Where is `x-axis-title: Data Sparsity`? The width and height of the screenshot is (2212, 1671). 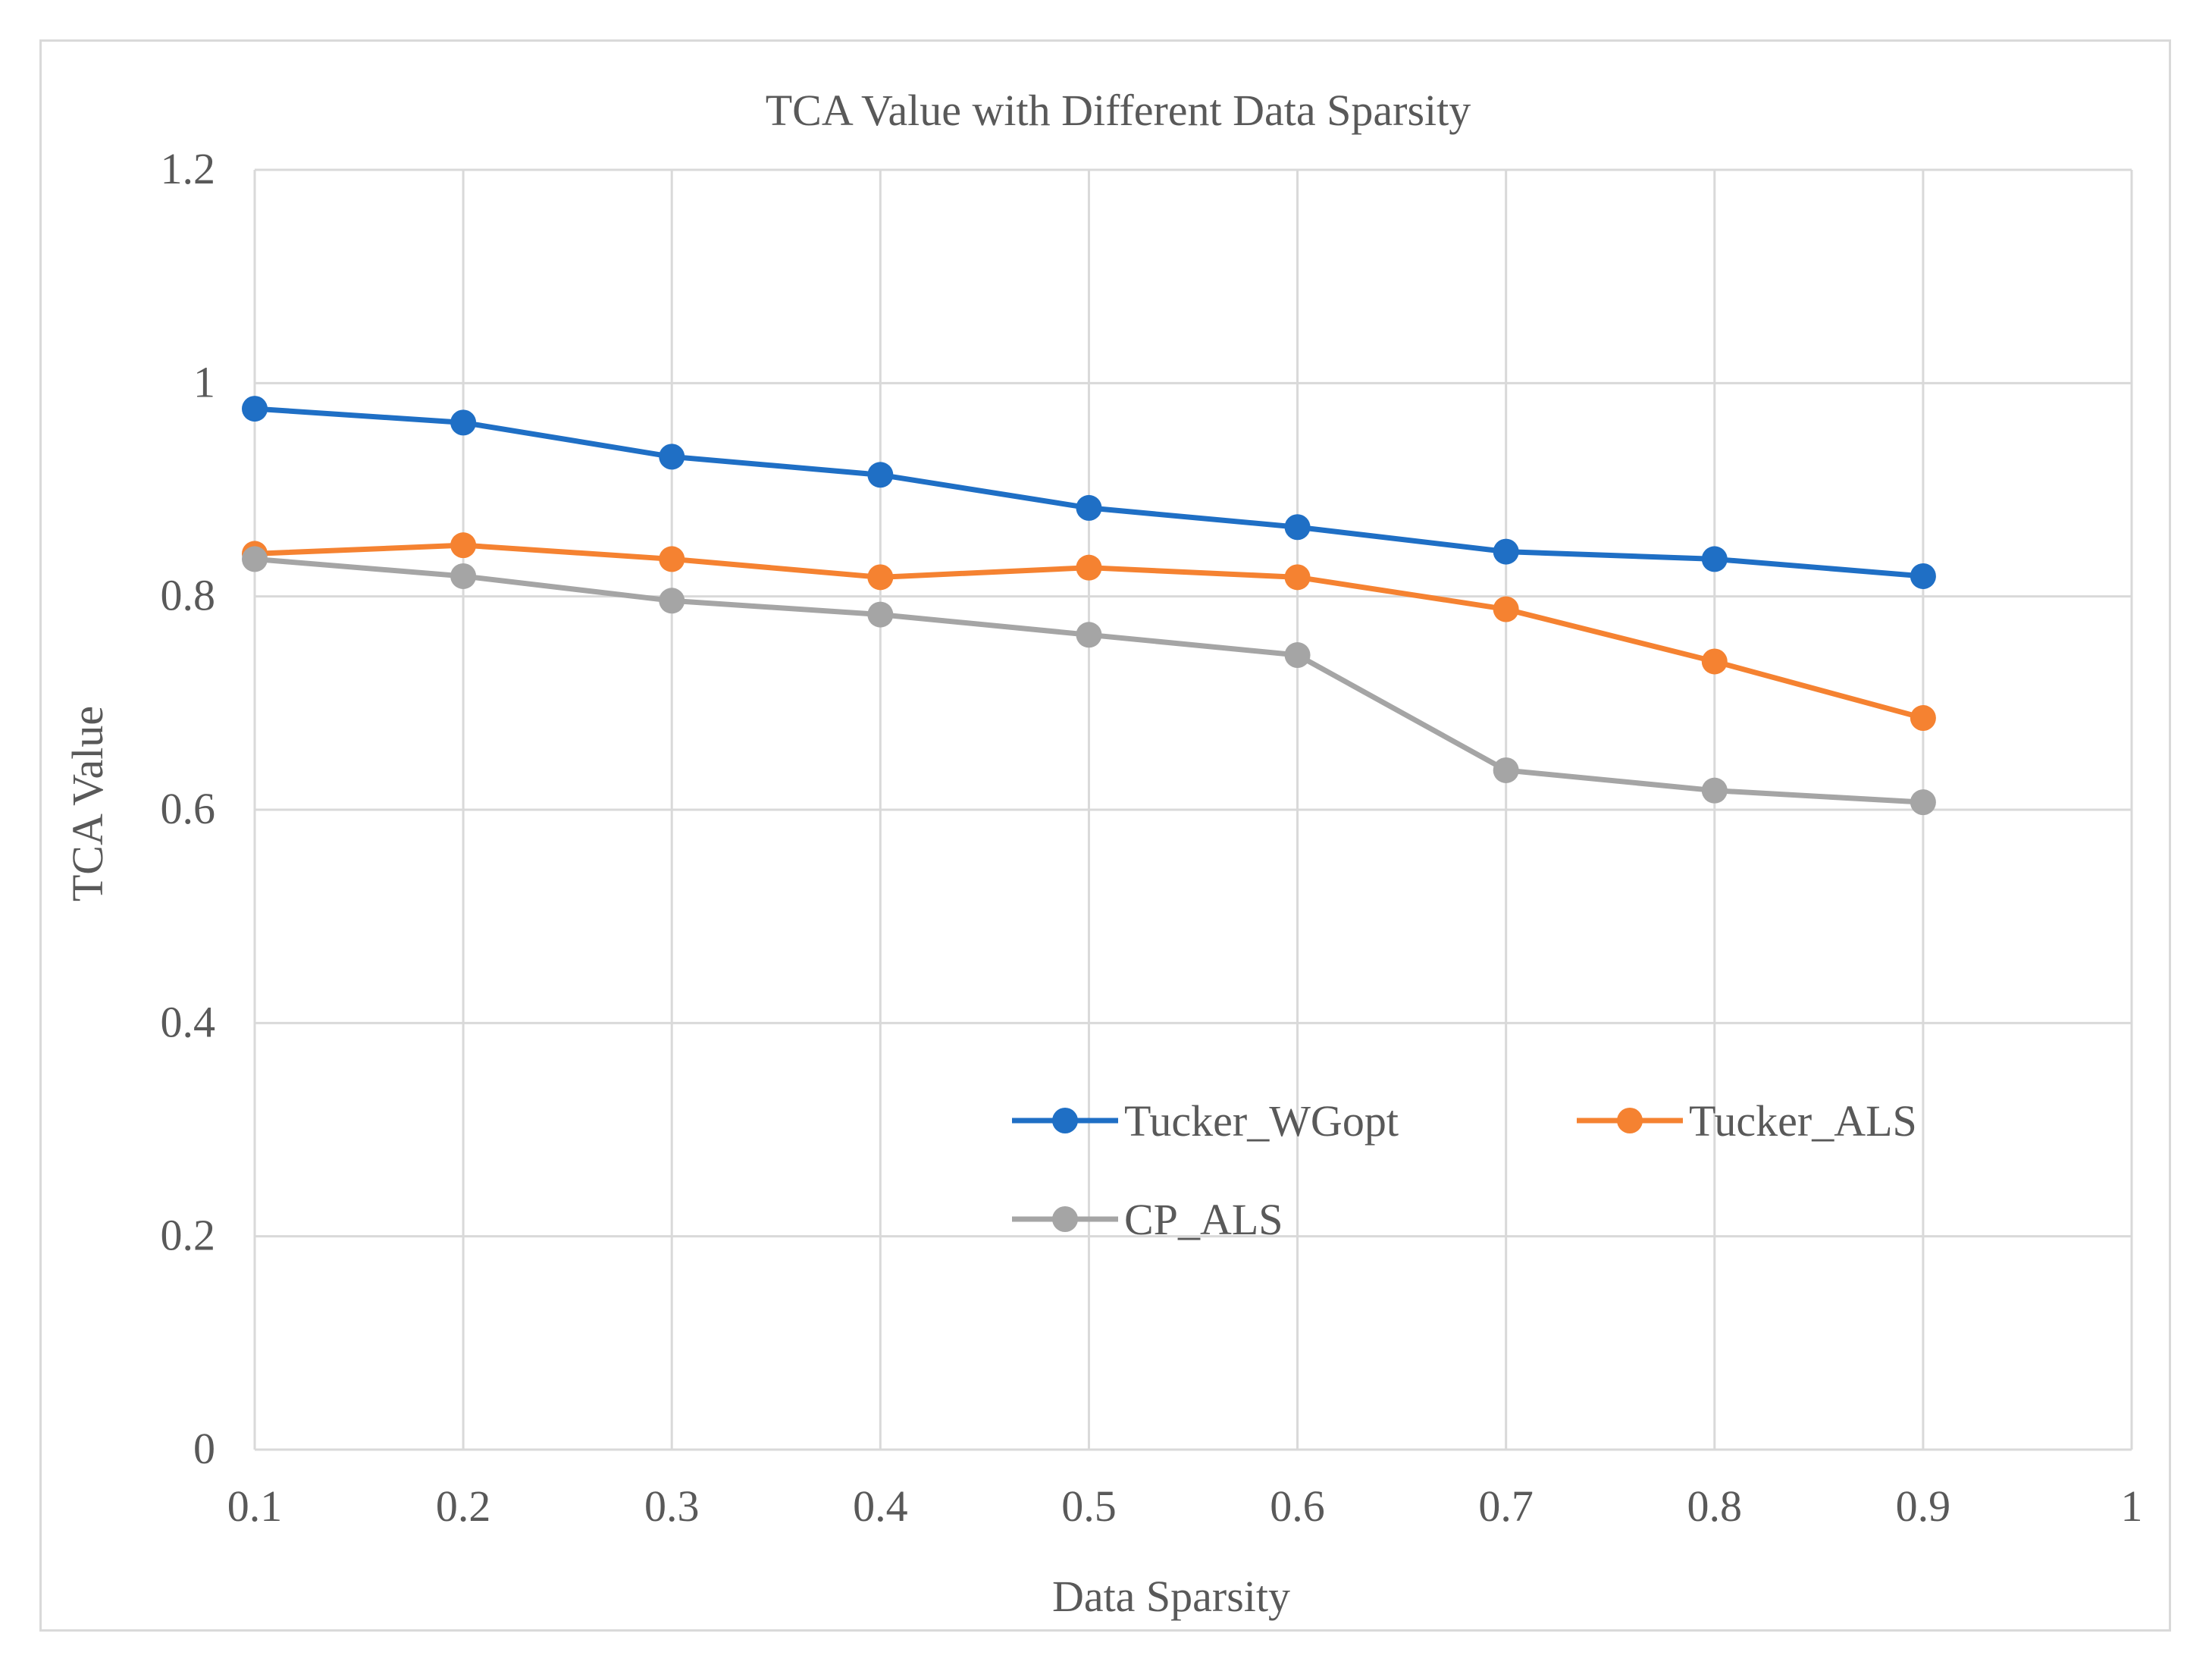
x-axis-title: Data Sparsity is located at coordinates (1171, 1596).